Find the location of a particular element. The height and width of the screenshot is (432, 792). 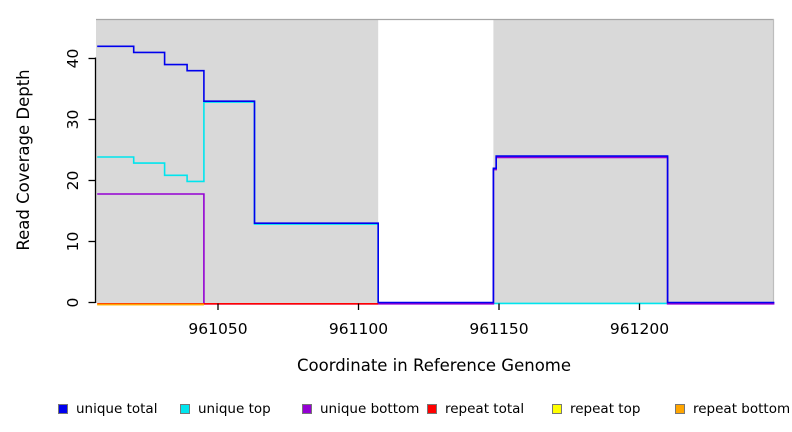

legend-item-repeat-total: repeat total is located at coordinates (475, 409).